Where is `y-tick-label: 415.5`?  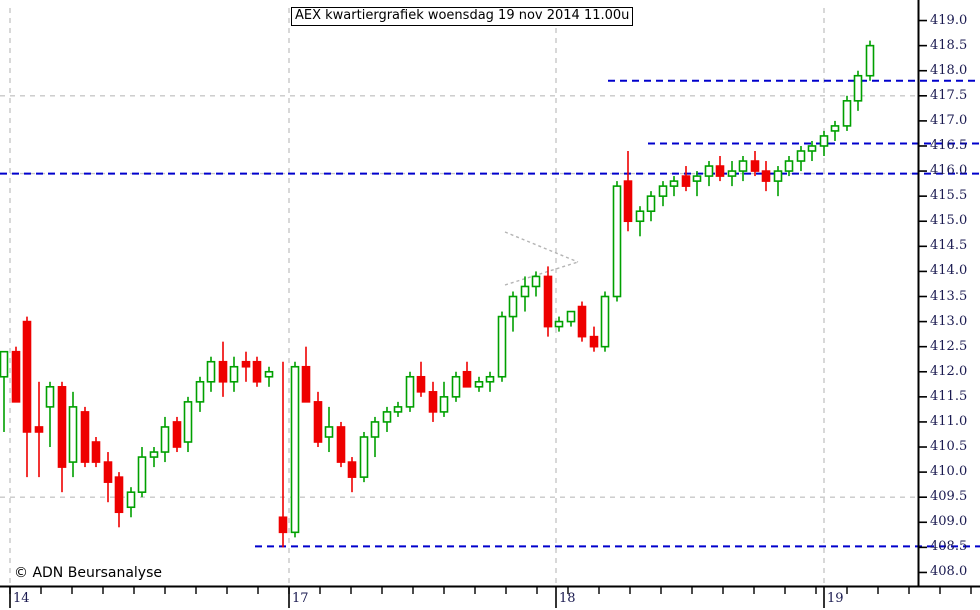 y-tick-label: 415.5 is located at coordinates (949, 196).